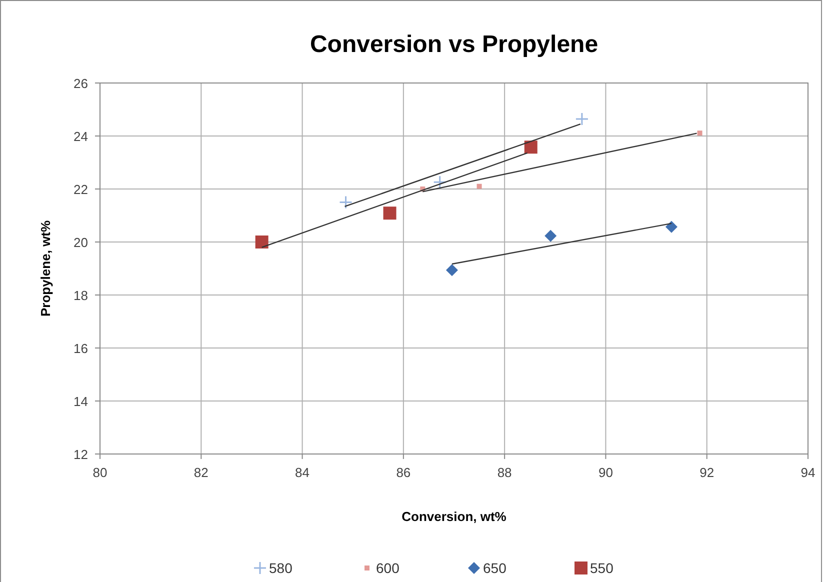  Describe the element at coordinates (81, 136) in the screenshot. I see `y-tick-label: 24` at that location.